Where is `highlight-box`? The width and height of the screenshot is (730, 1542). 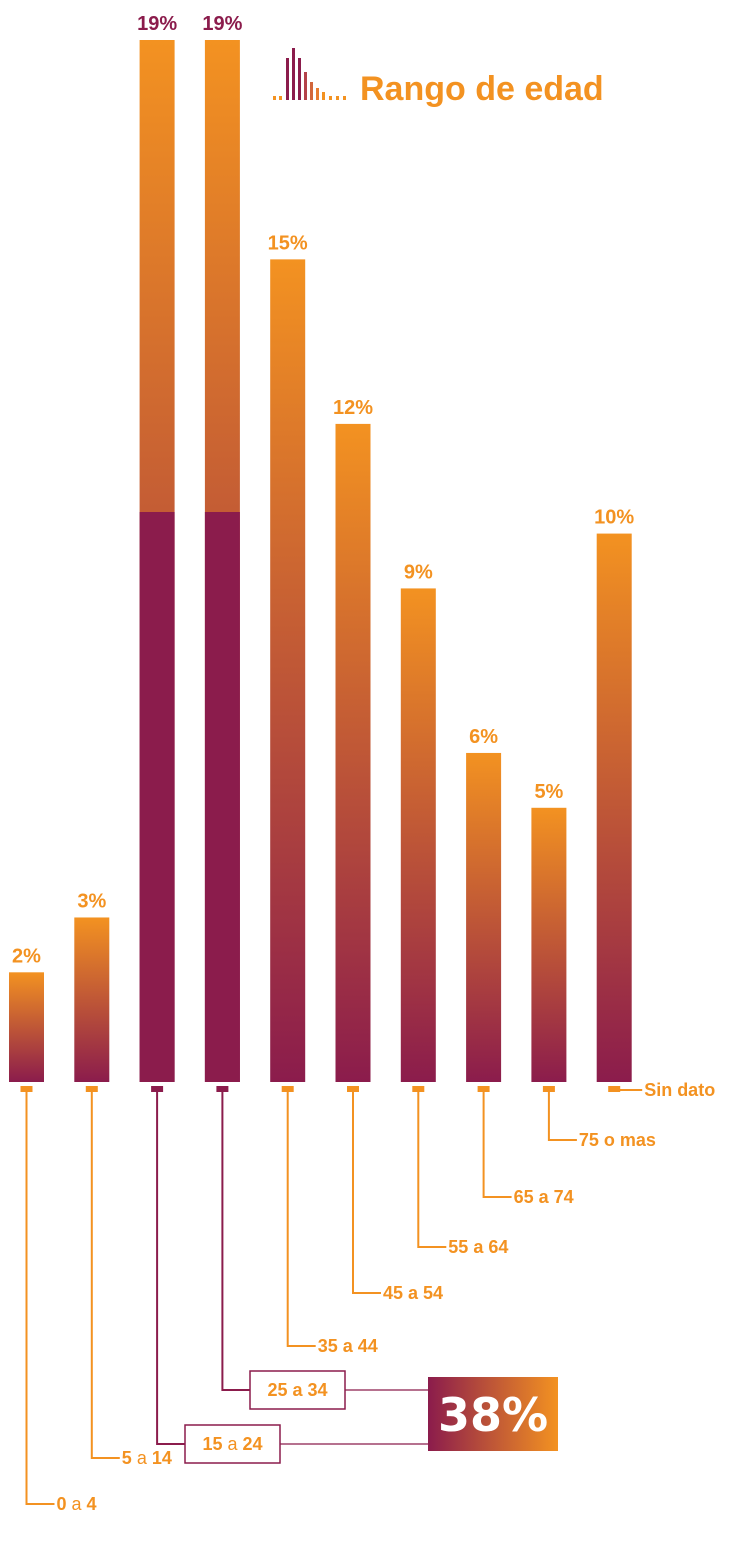 highlight-box is located at coordinates (493, 1414).